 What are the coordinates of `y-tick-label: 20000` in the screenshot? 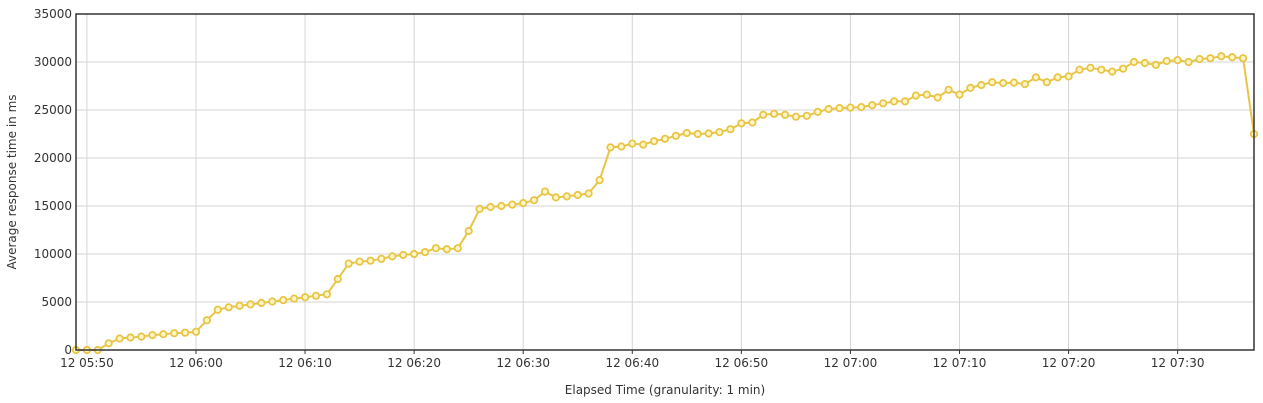 It's located at (53, 158).